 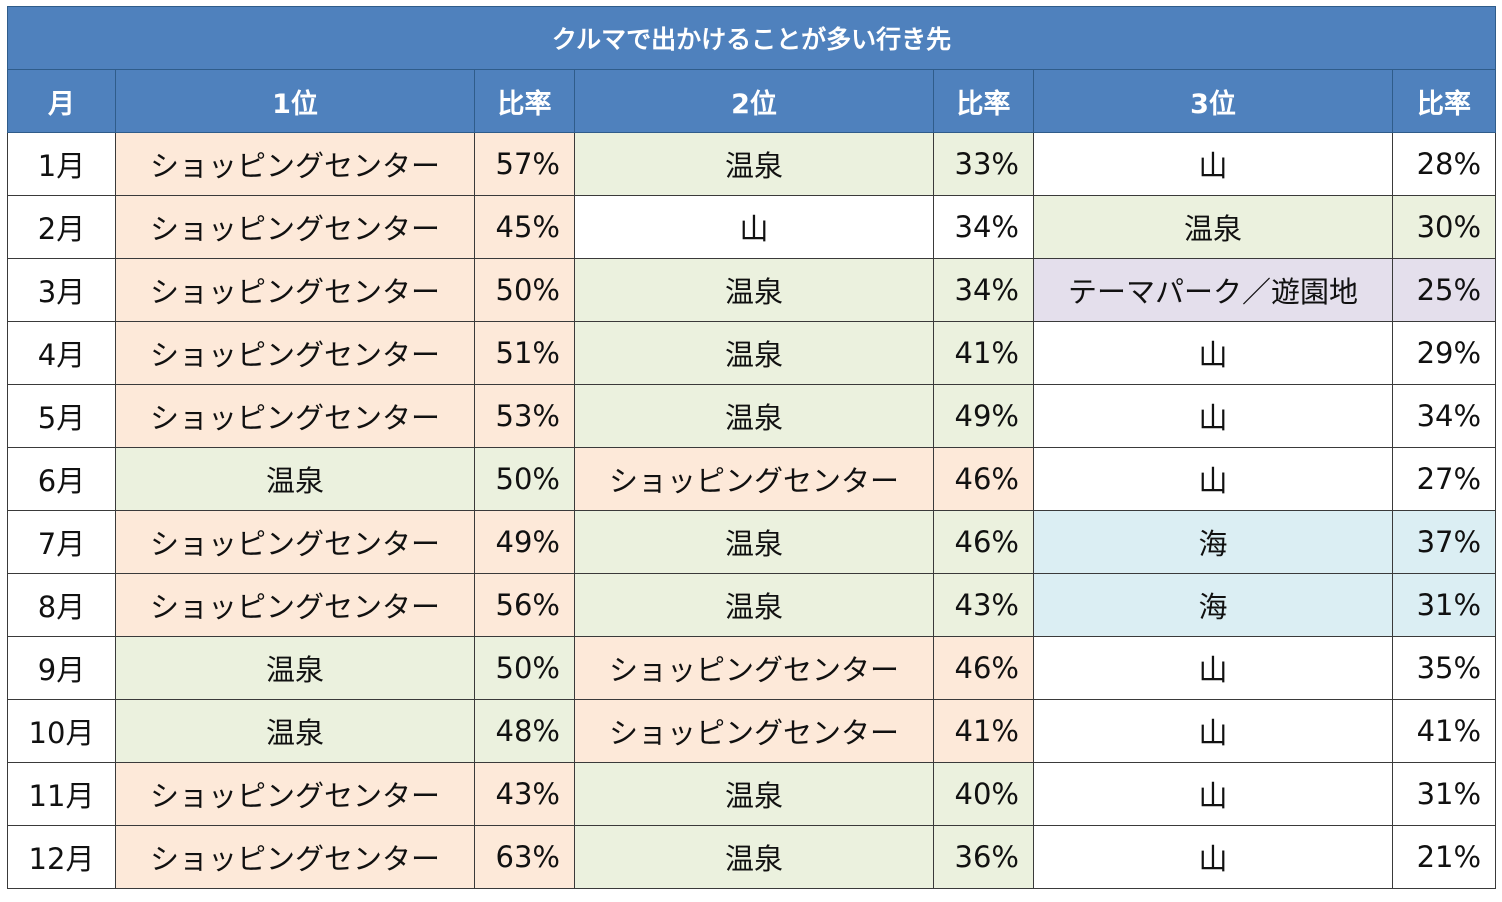 What do you see at coordinates (1444, 416) in the screenshot?
I see `rank-3-rate: 34%` at bounding box center [1444, 416].